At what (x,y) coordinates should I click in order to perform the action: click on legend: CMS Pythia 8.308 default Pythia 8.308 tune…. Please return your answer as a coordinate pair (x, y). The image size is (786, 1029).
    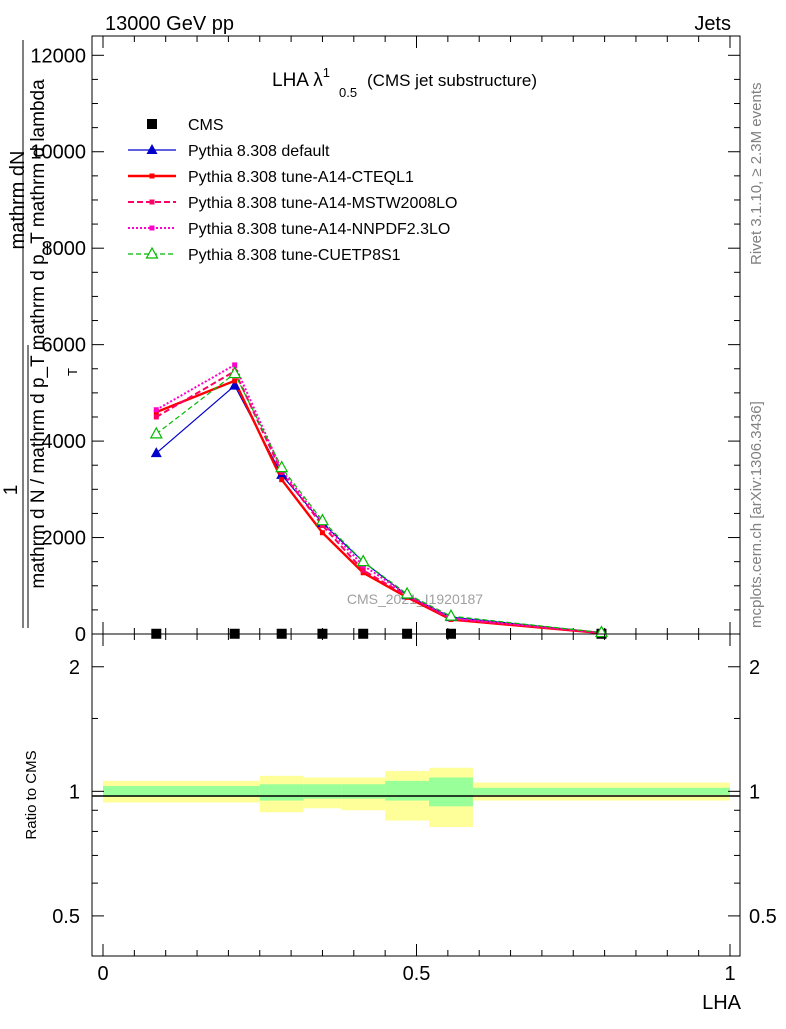
    Looking at the image, I should click on (292, 190).